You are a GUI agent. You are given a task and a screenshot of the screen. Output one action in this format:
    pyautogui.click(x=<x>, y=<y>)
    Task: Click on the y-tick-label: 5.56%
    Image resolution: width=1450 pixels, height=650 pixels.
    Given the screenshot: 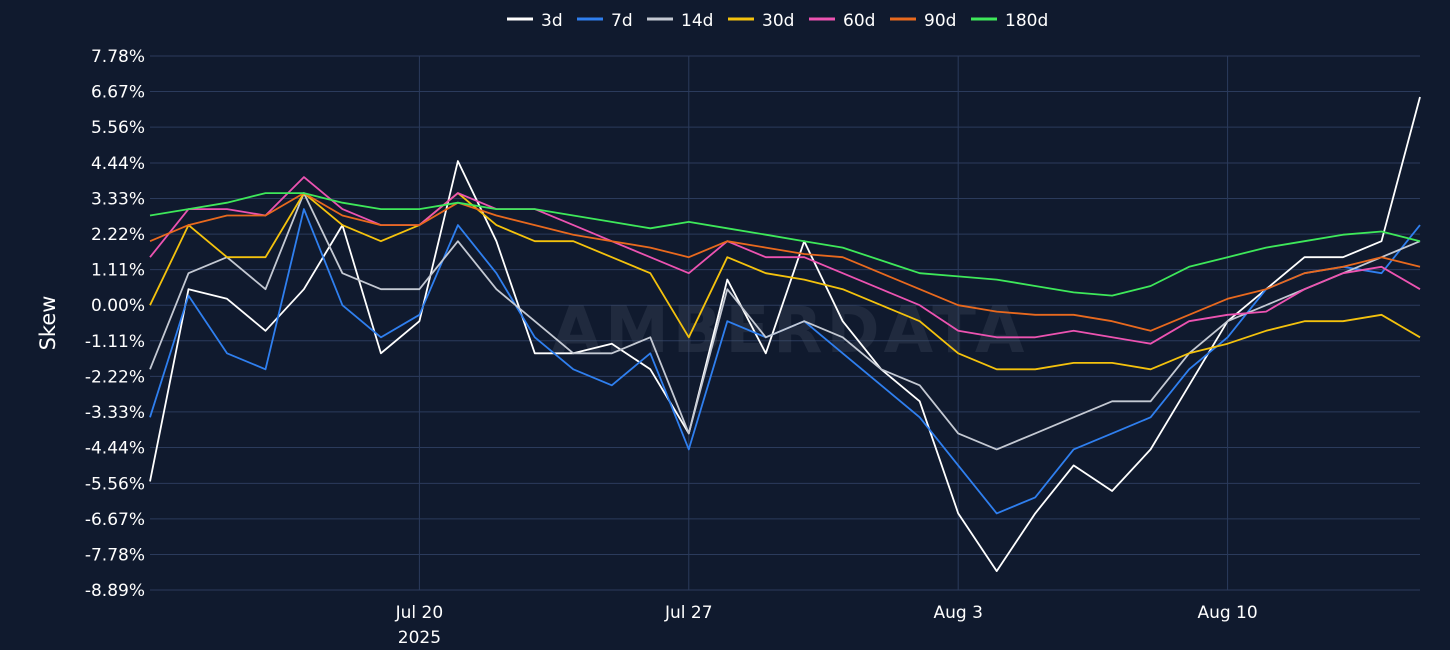 What is the action you would take?
    pyautogui.click(x=118, y=128)
    